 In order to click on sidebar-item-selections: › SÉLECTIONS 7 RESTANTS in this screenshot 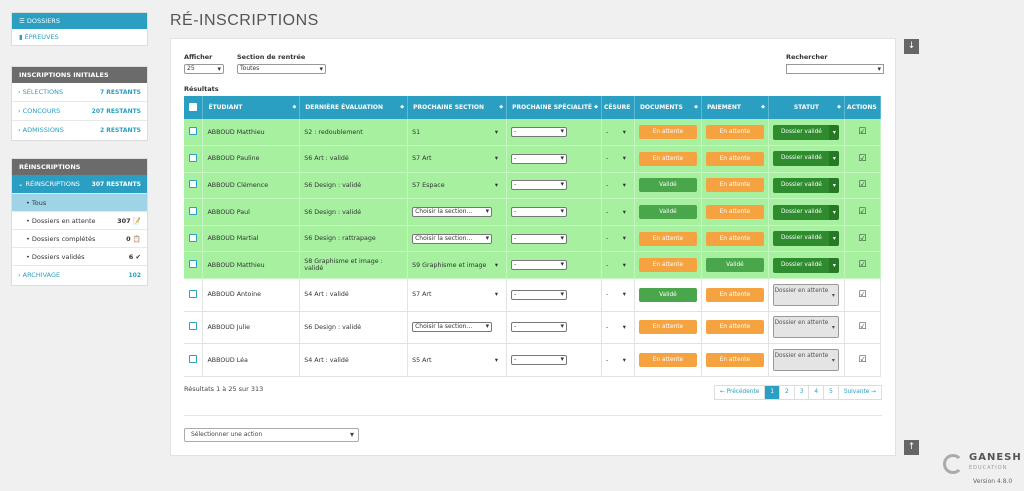, I will do `click(79, 92)`.